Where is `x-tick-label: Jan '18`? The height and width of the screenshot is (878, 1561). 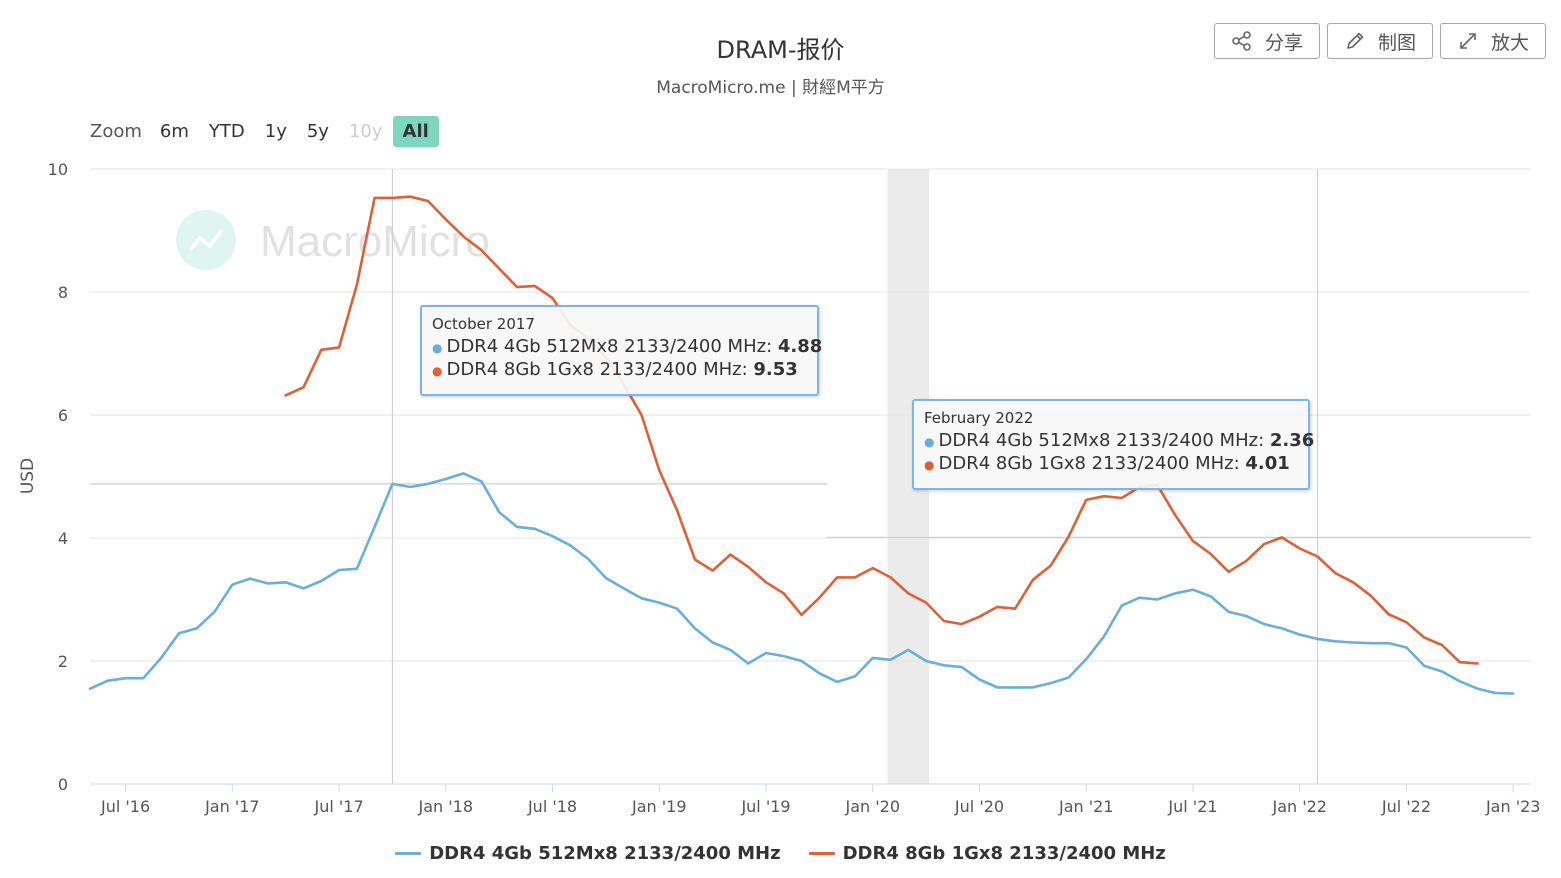
x-tick-label: Jan '18 is located at coordinates (446, 806).